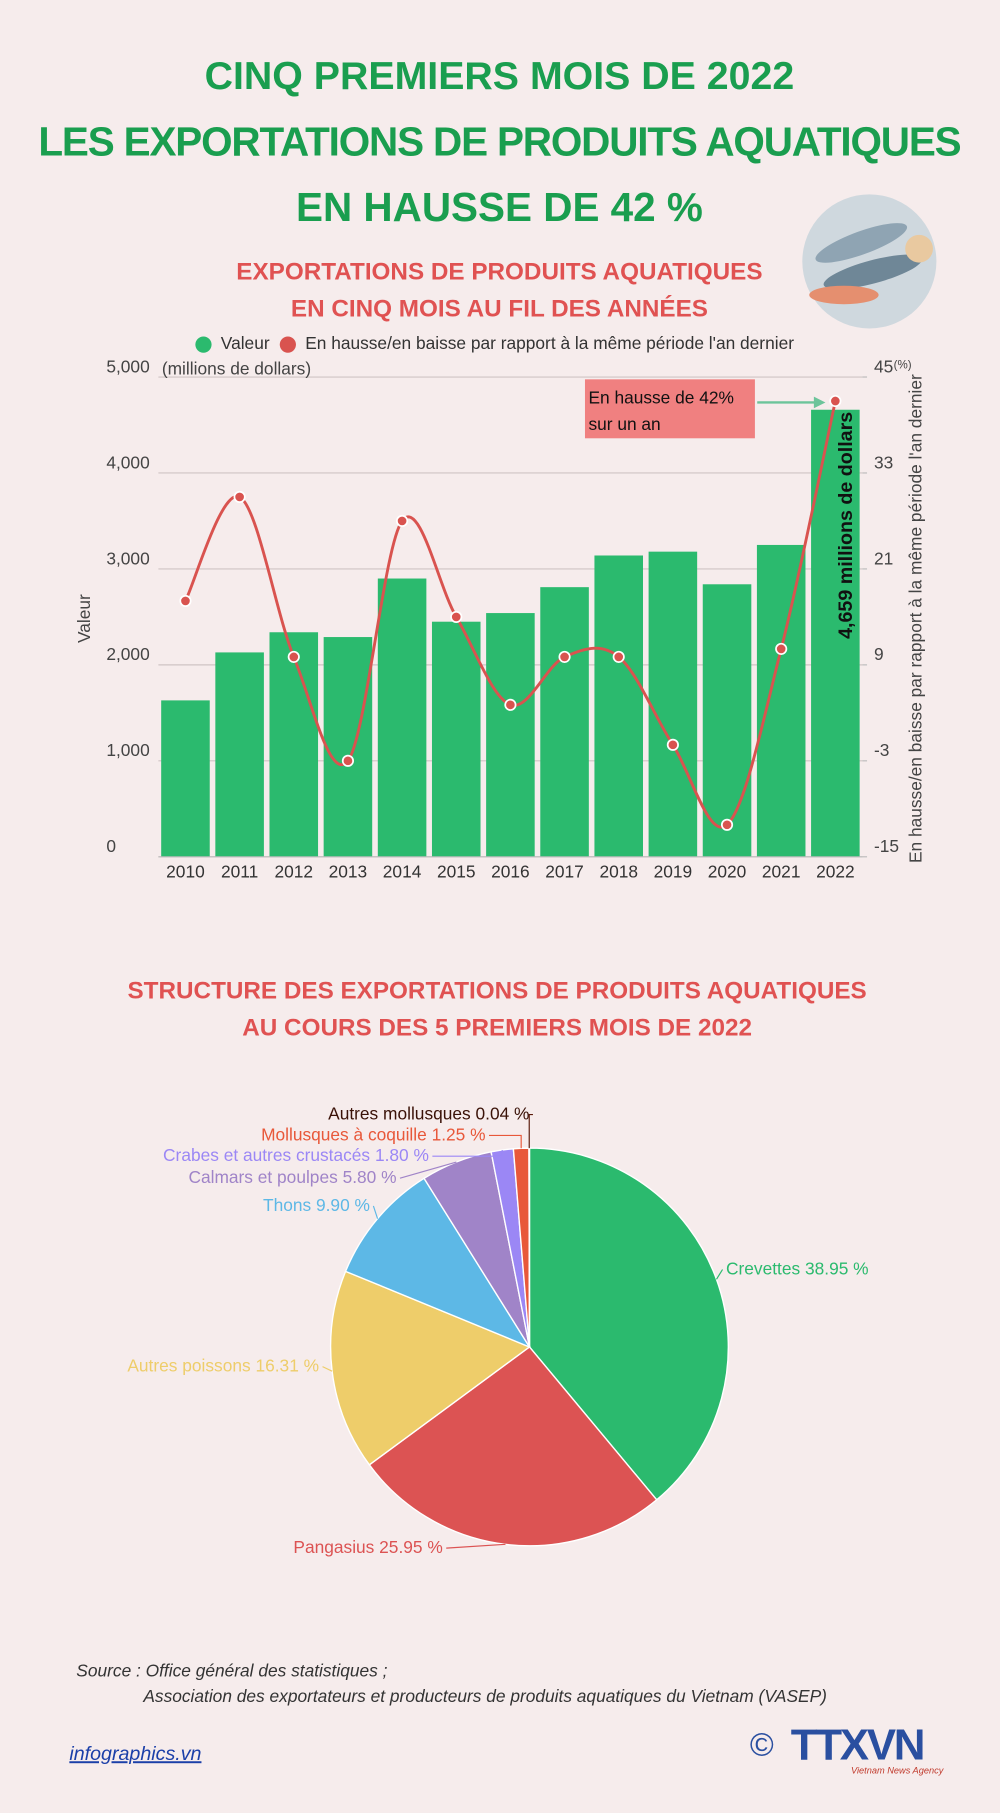 This screenshot has width=1000, height=1813. Describe the element at coordinates (727, 872) in the screenshot. I see `x-tick-label: 2020` at that location.